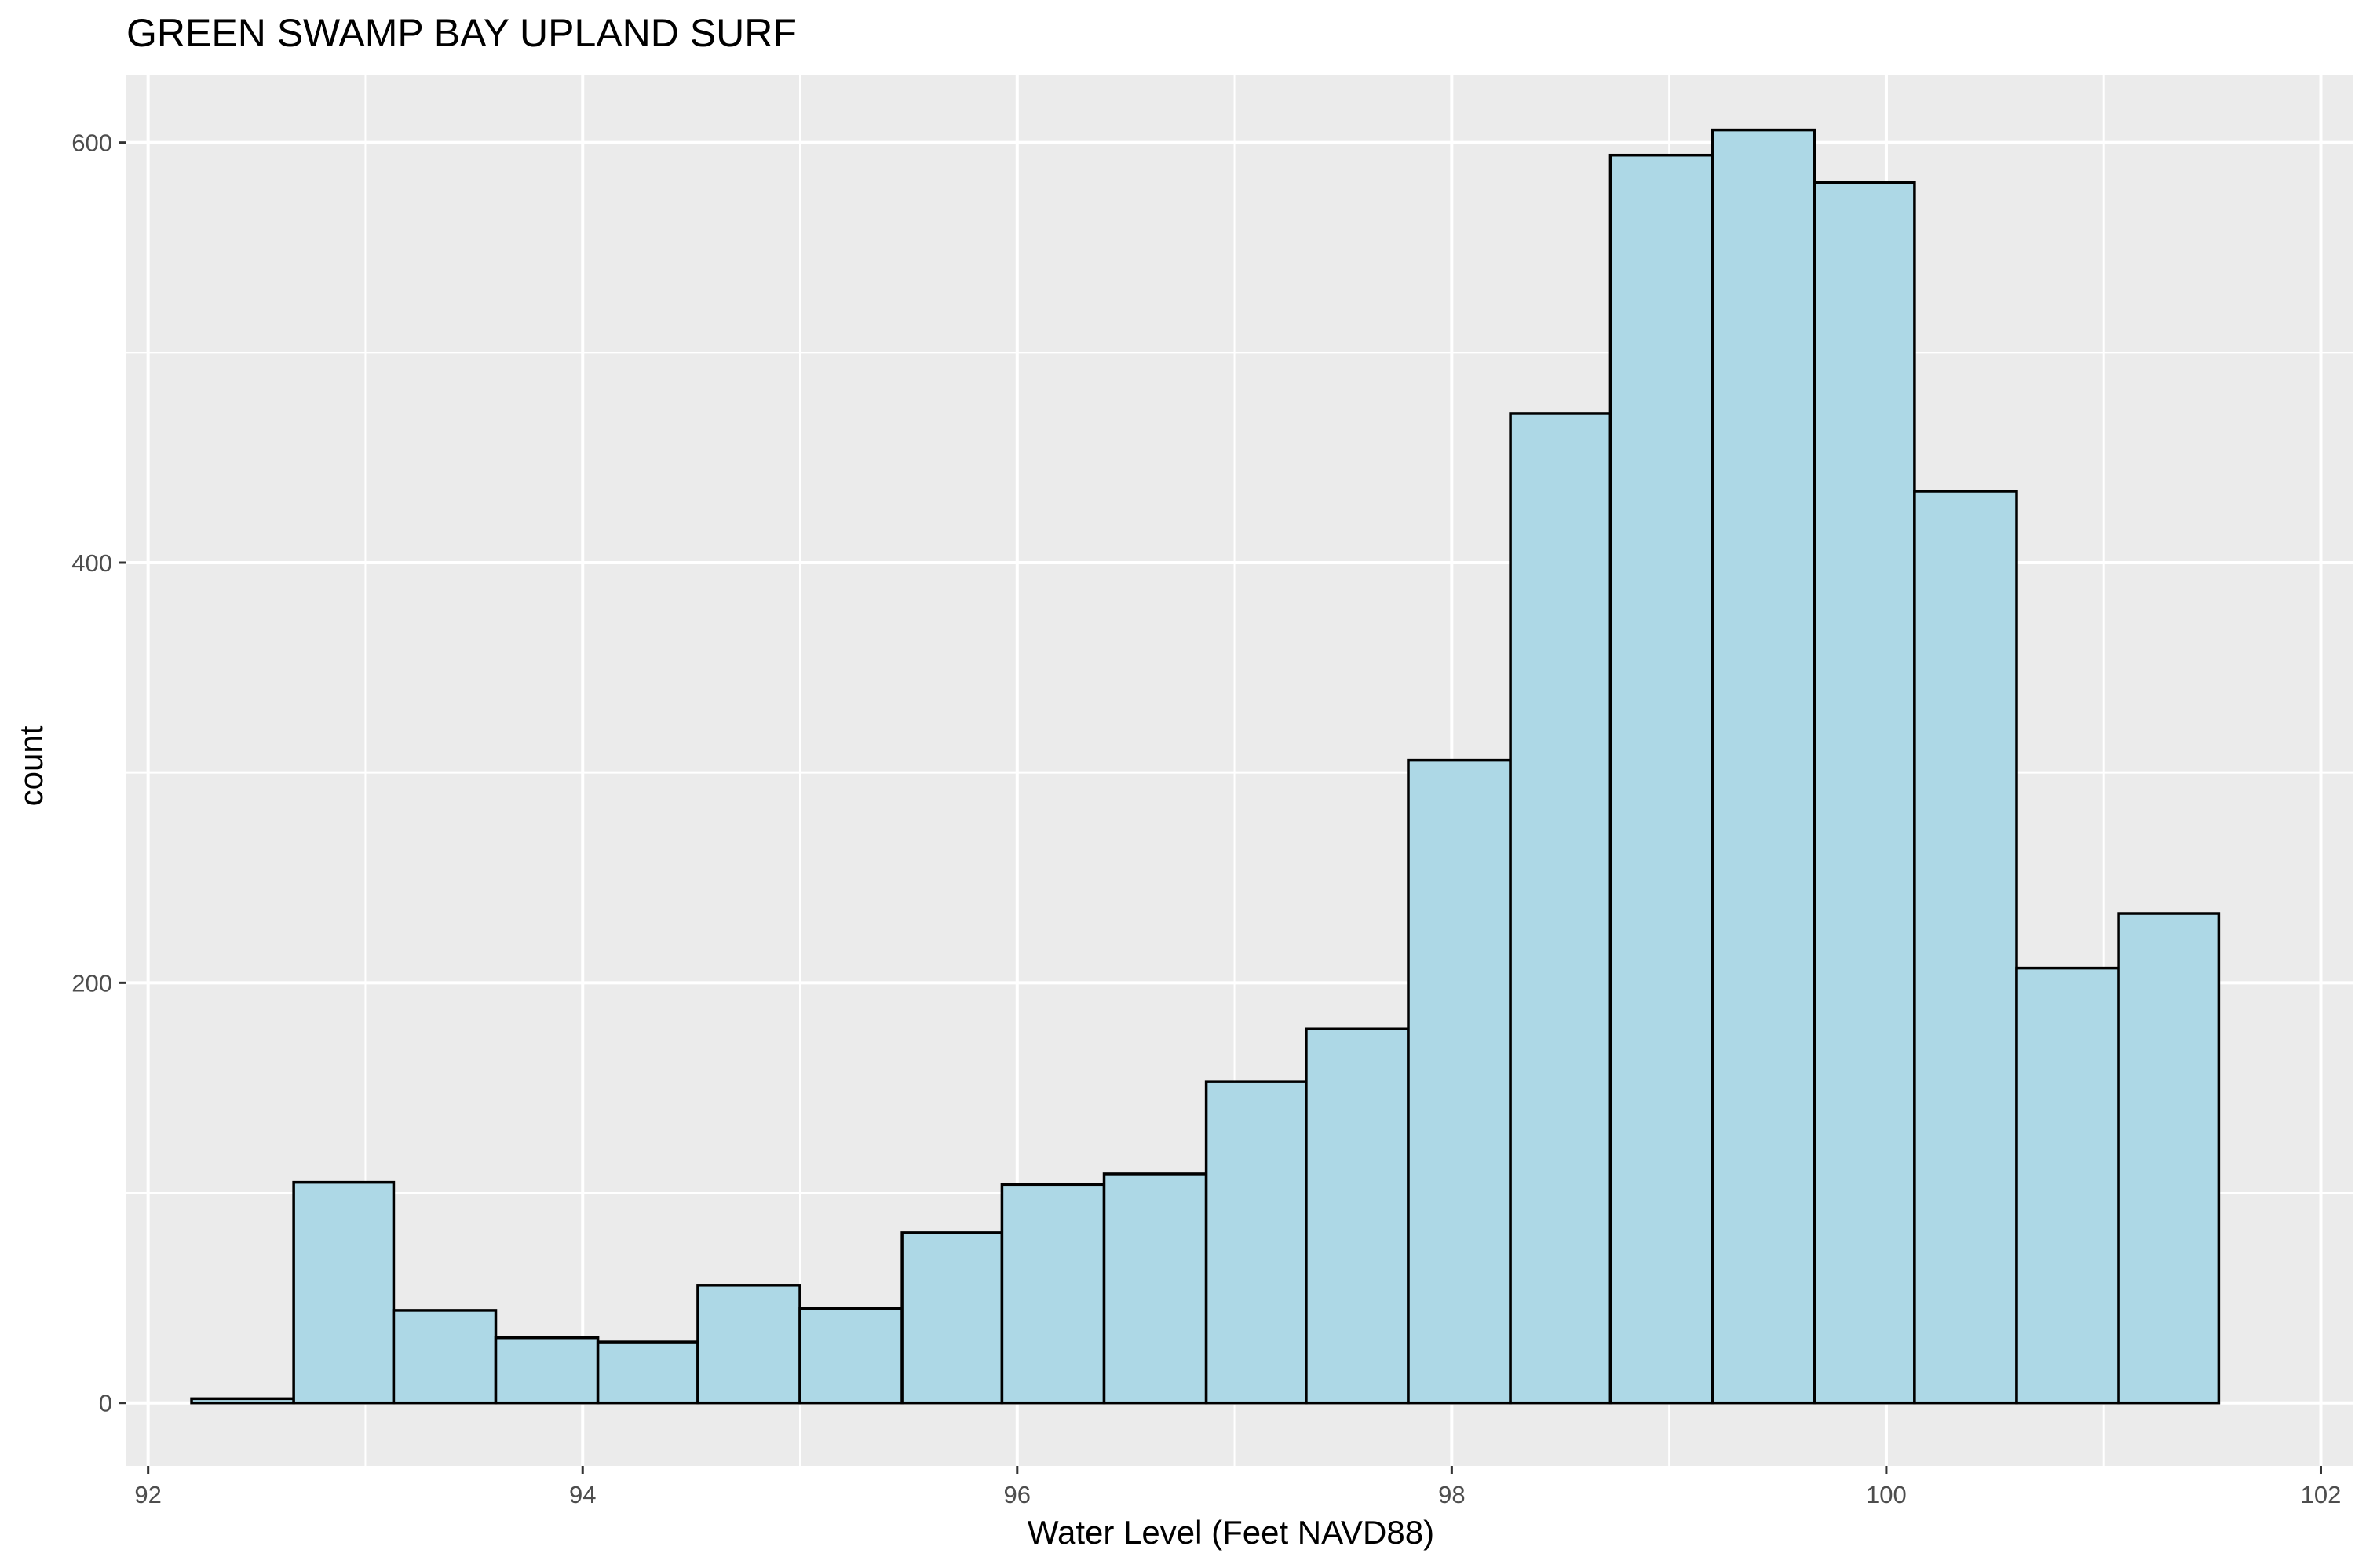 The image size is (2355, 1568). Describe the element at coordinates (105, 1403) in the screenshot. I see `y-tick-label: 0` at that location.